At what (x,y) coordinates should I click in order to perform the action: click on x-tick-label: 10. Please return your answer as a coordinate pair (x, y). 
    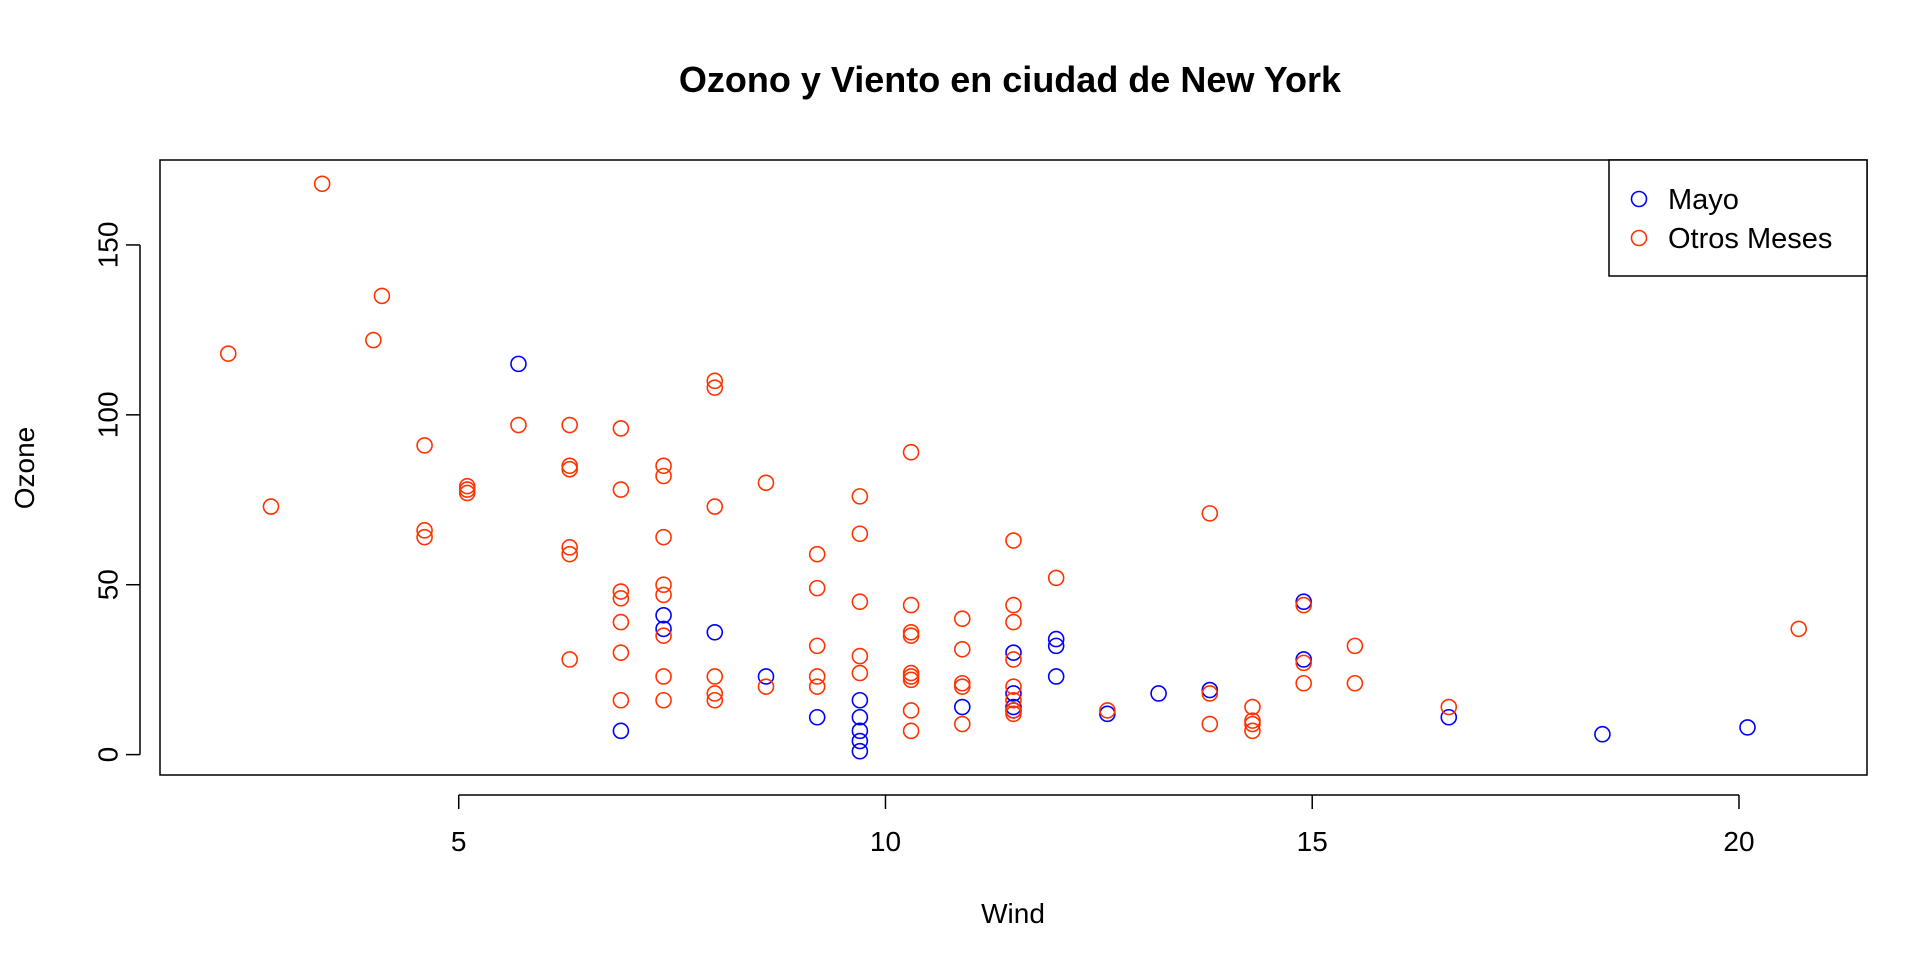
    Looking at the image, I should click on (885, 841).